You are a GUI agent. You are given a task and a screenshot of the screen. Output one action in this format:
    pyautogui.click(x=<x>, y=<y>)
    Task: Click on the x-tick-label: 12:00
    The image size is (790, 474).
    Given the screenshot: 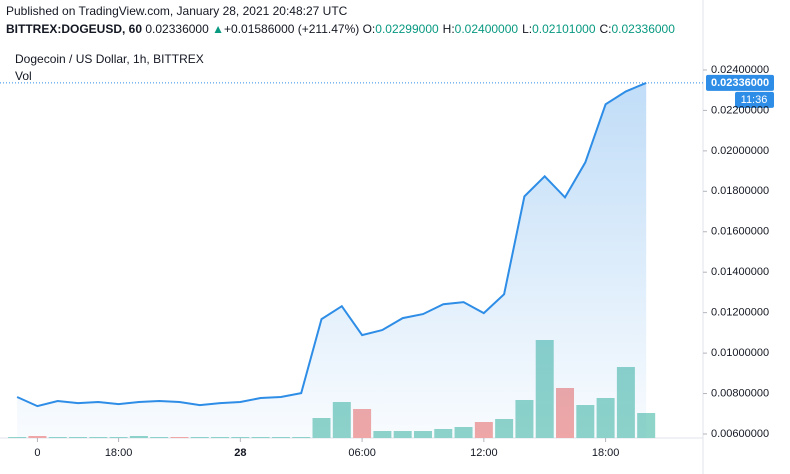 What is the action you would take?
    pyautogui.click(x=484, y=453)
    